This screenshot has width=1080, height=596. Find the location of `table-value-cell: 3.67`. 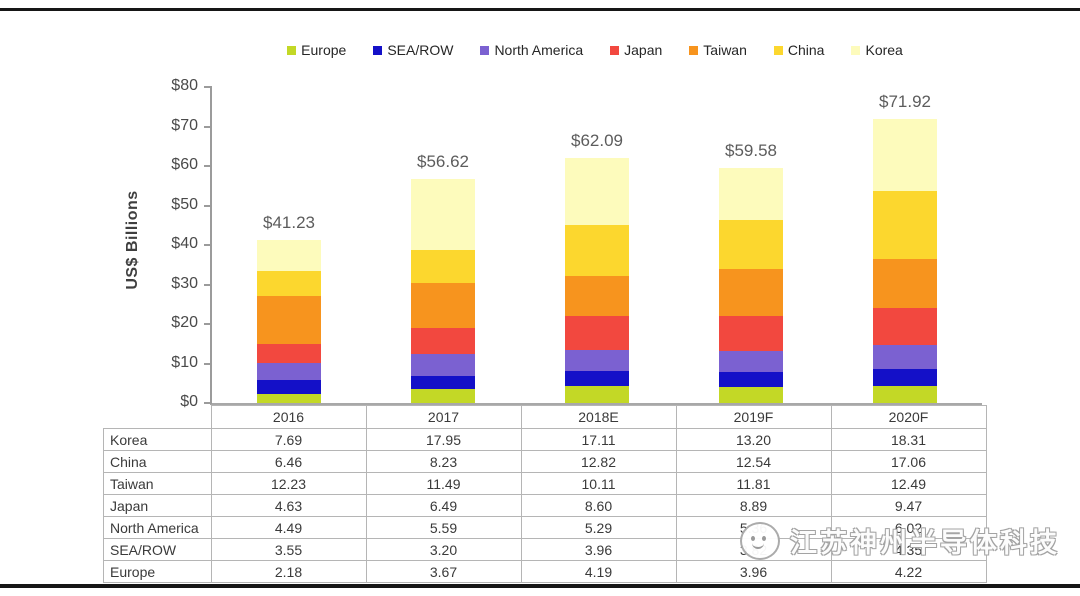

table-value-cell: 3.67 is located at coordinates (443, 571).